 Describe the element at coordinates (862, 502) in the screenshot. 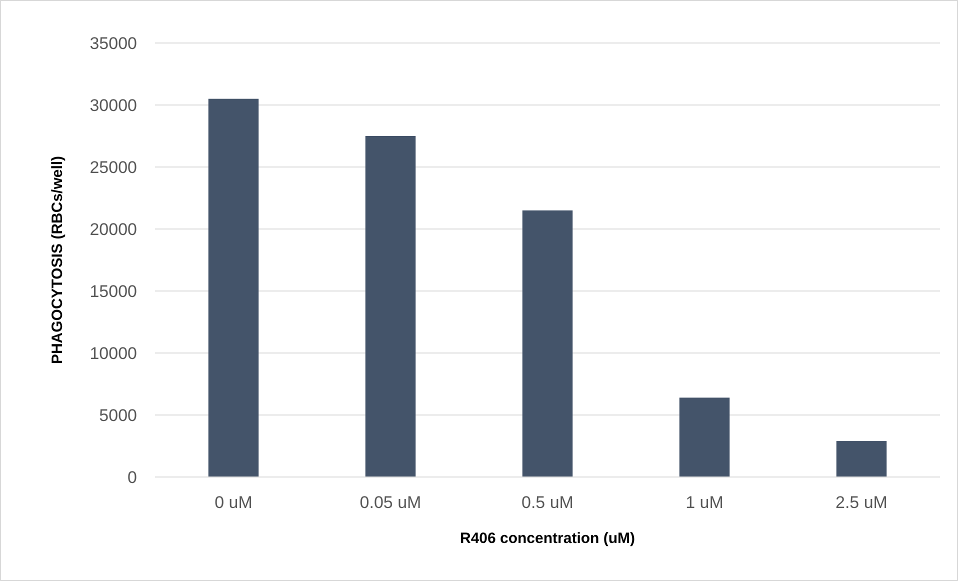

I see `x-tick-label: 2.5 uM` at that location.